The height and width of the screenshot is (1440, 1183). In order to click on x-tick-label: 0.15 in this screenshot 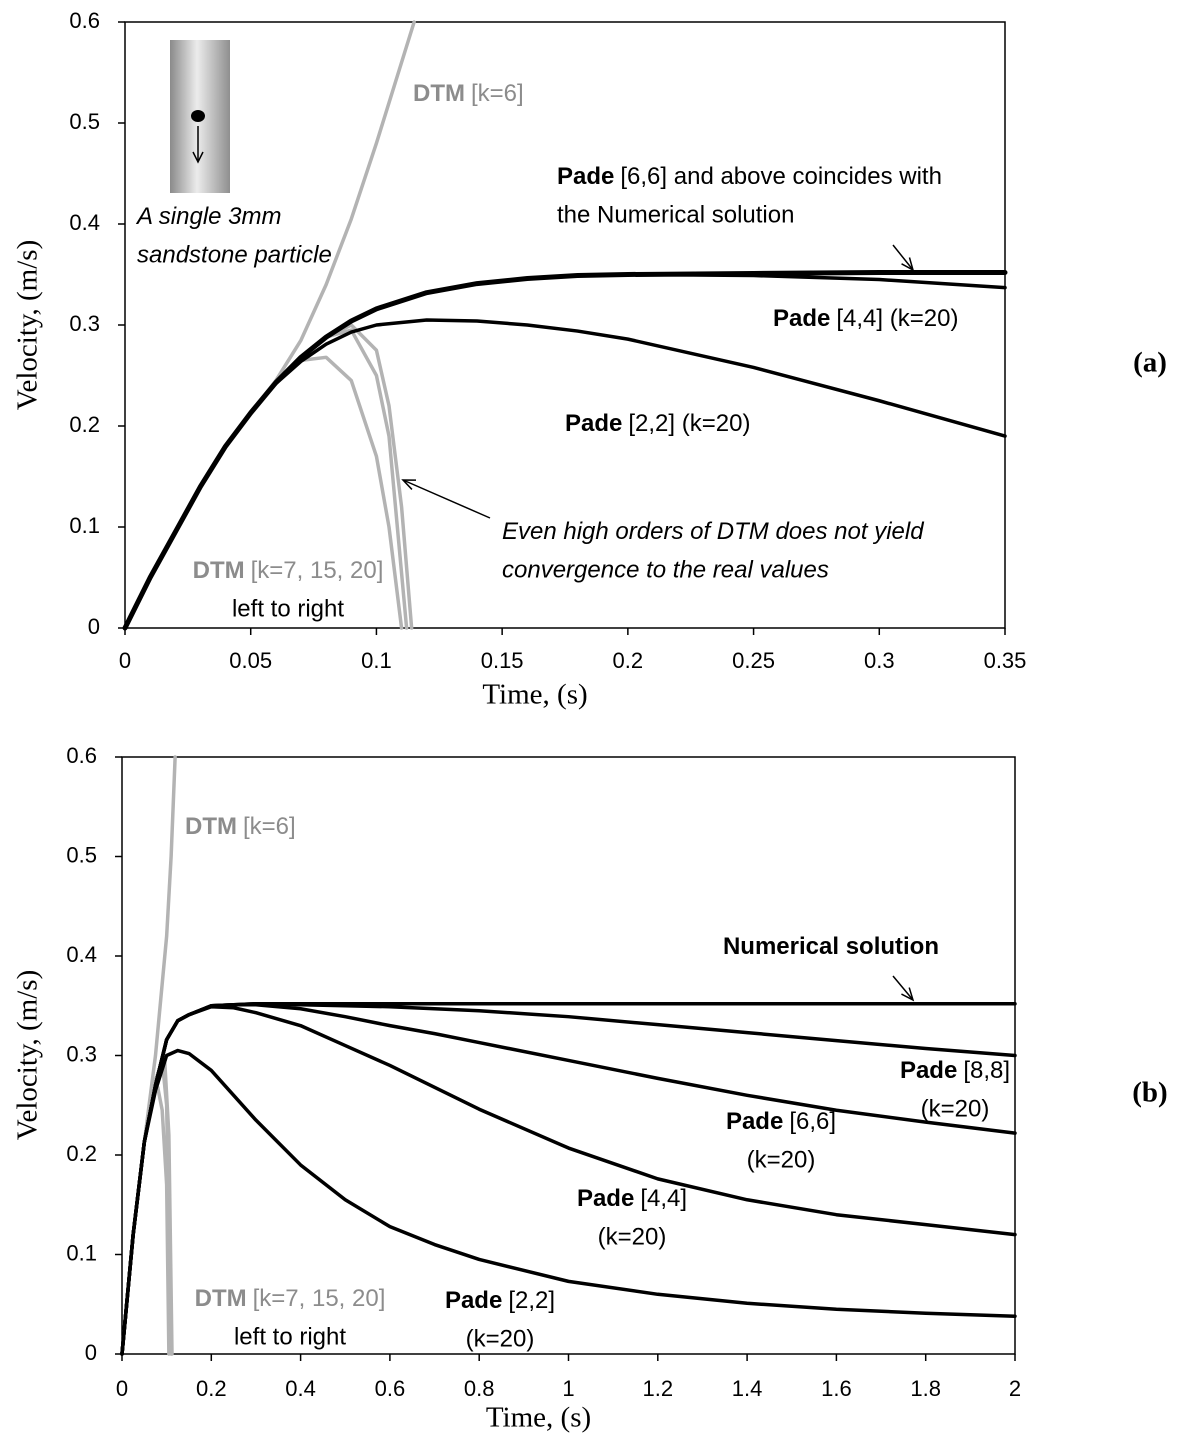, I will do `click(502, 660)`.